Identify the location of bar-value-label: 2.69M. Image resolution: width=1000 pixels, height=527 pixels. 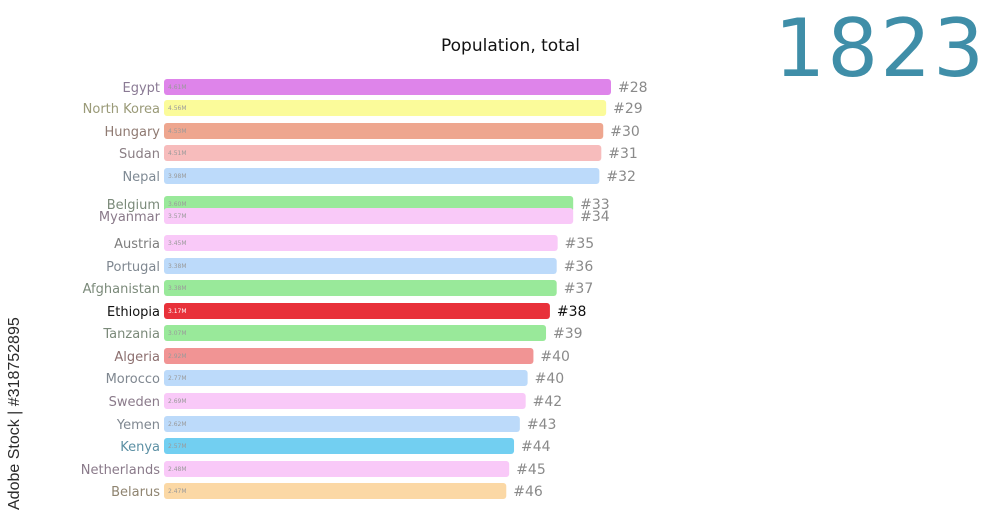
(177, 401).